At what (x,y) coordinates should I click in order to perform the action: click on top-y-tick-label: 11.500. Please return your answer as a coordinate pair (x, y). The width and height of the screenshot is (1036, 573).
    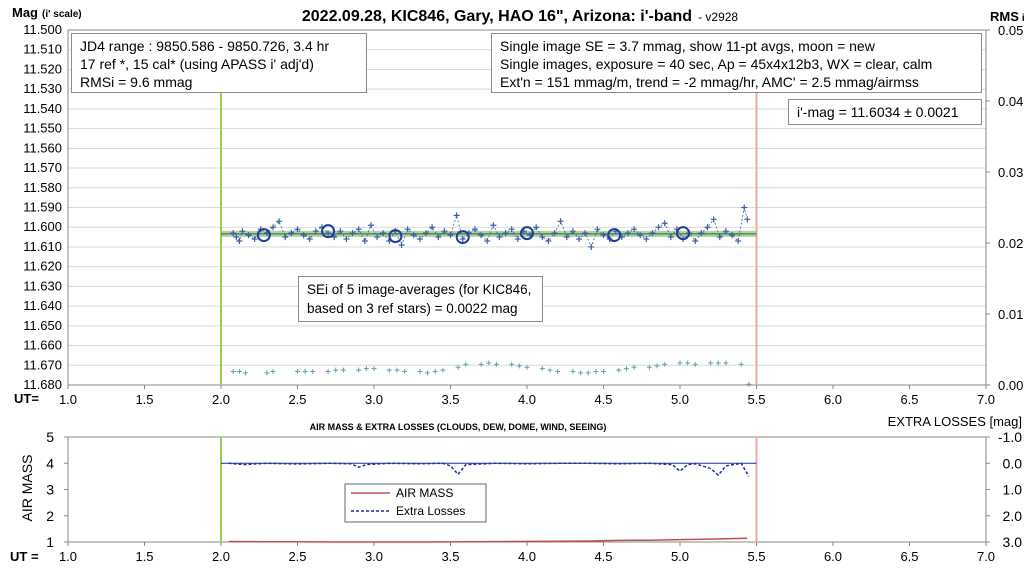
    Looking at the image, I should click on (42, 29).